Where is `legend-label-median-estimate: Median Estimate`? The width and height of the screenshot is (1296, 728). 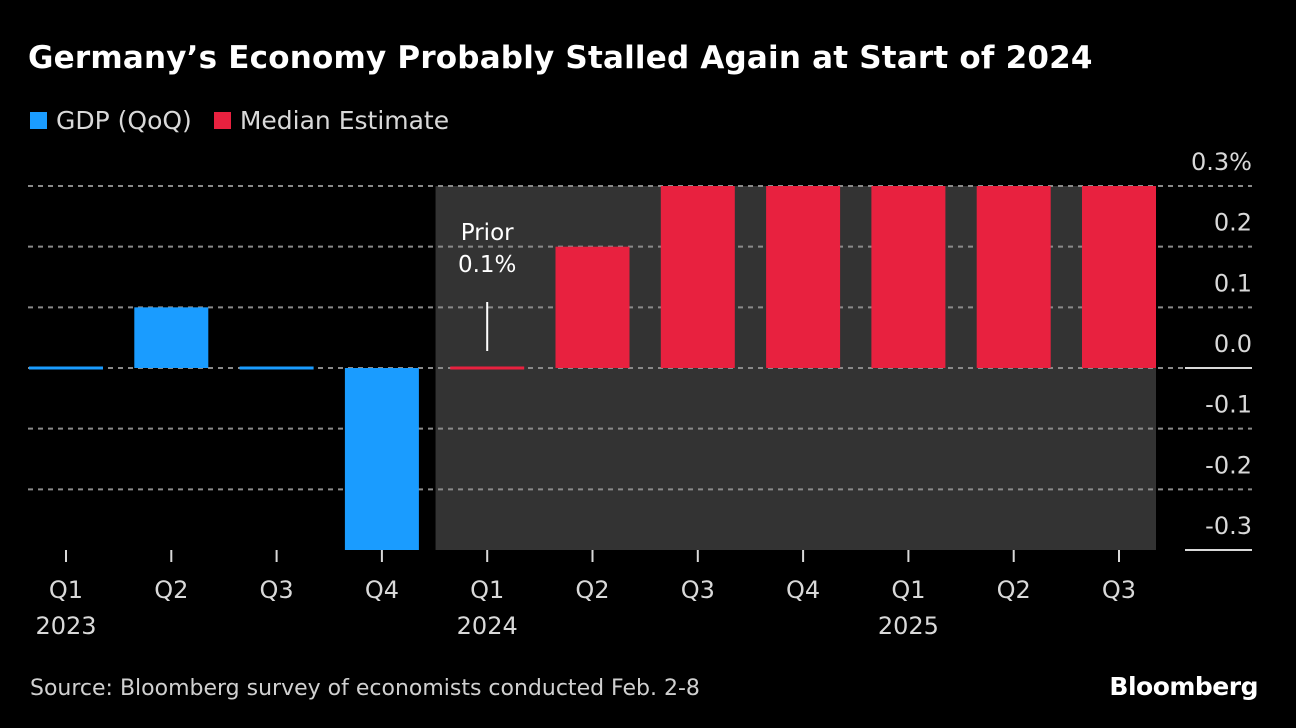
legend-label-median-estimate: Median Estimate is located at coordinates (344, 120).